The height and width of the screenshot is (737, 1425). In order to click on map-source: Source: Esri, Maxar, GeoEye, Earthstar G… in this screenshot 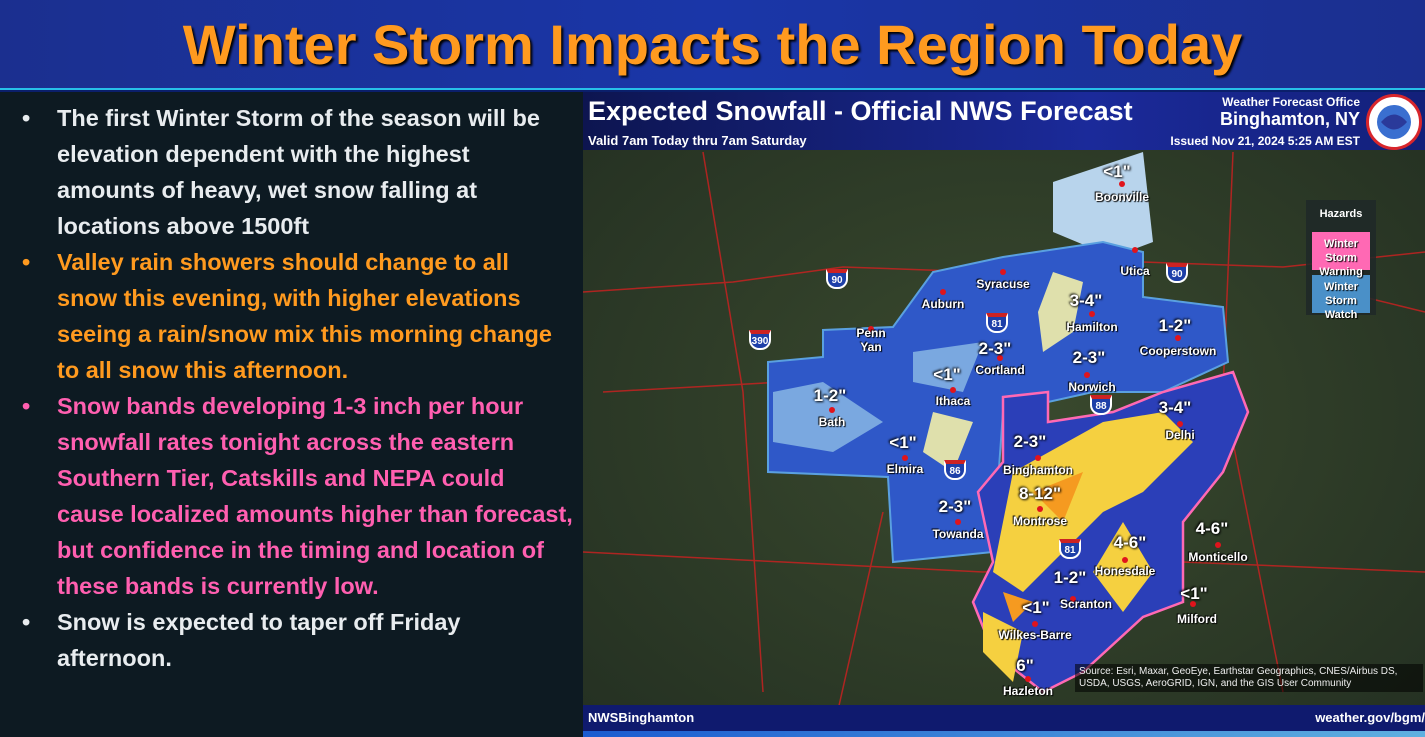, I will do `click(1249, 678)`.